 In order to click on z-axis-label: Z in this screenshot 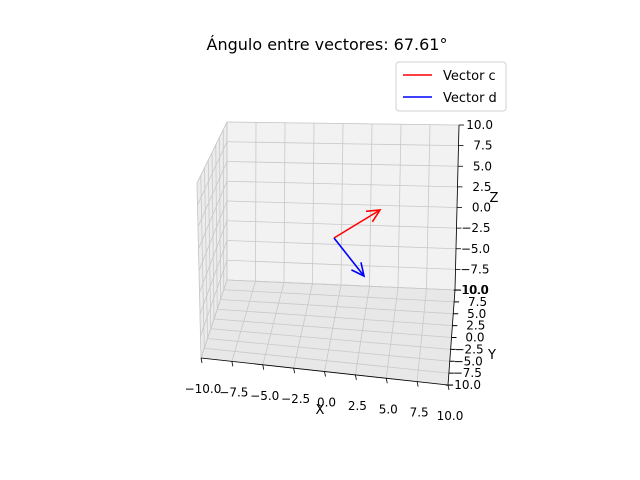, I will do `click(494, 198)`.